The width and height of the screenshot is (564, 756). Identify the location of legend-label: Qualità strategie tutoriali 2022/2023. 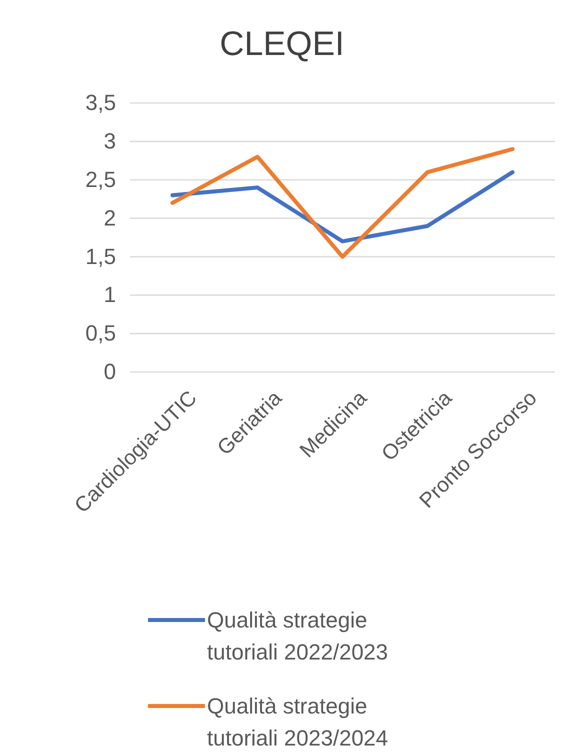
(297, 636).